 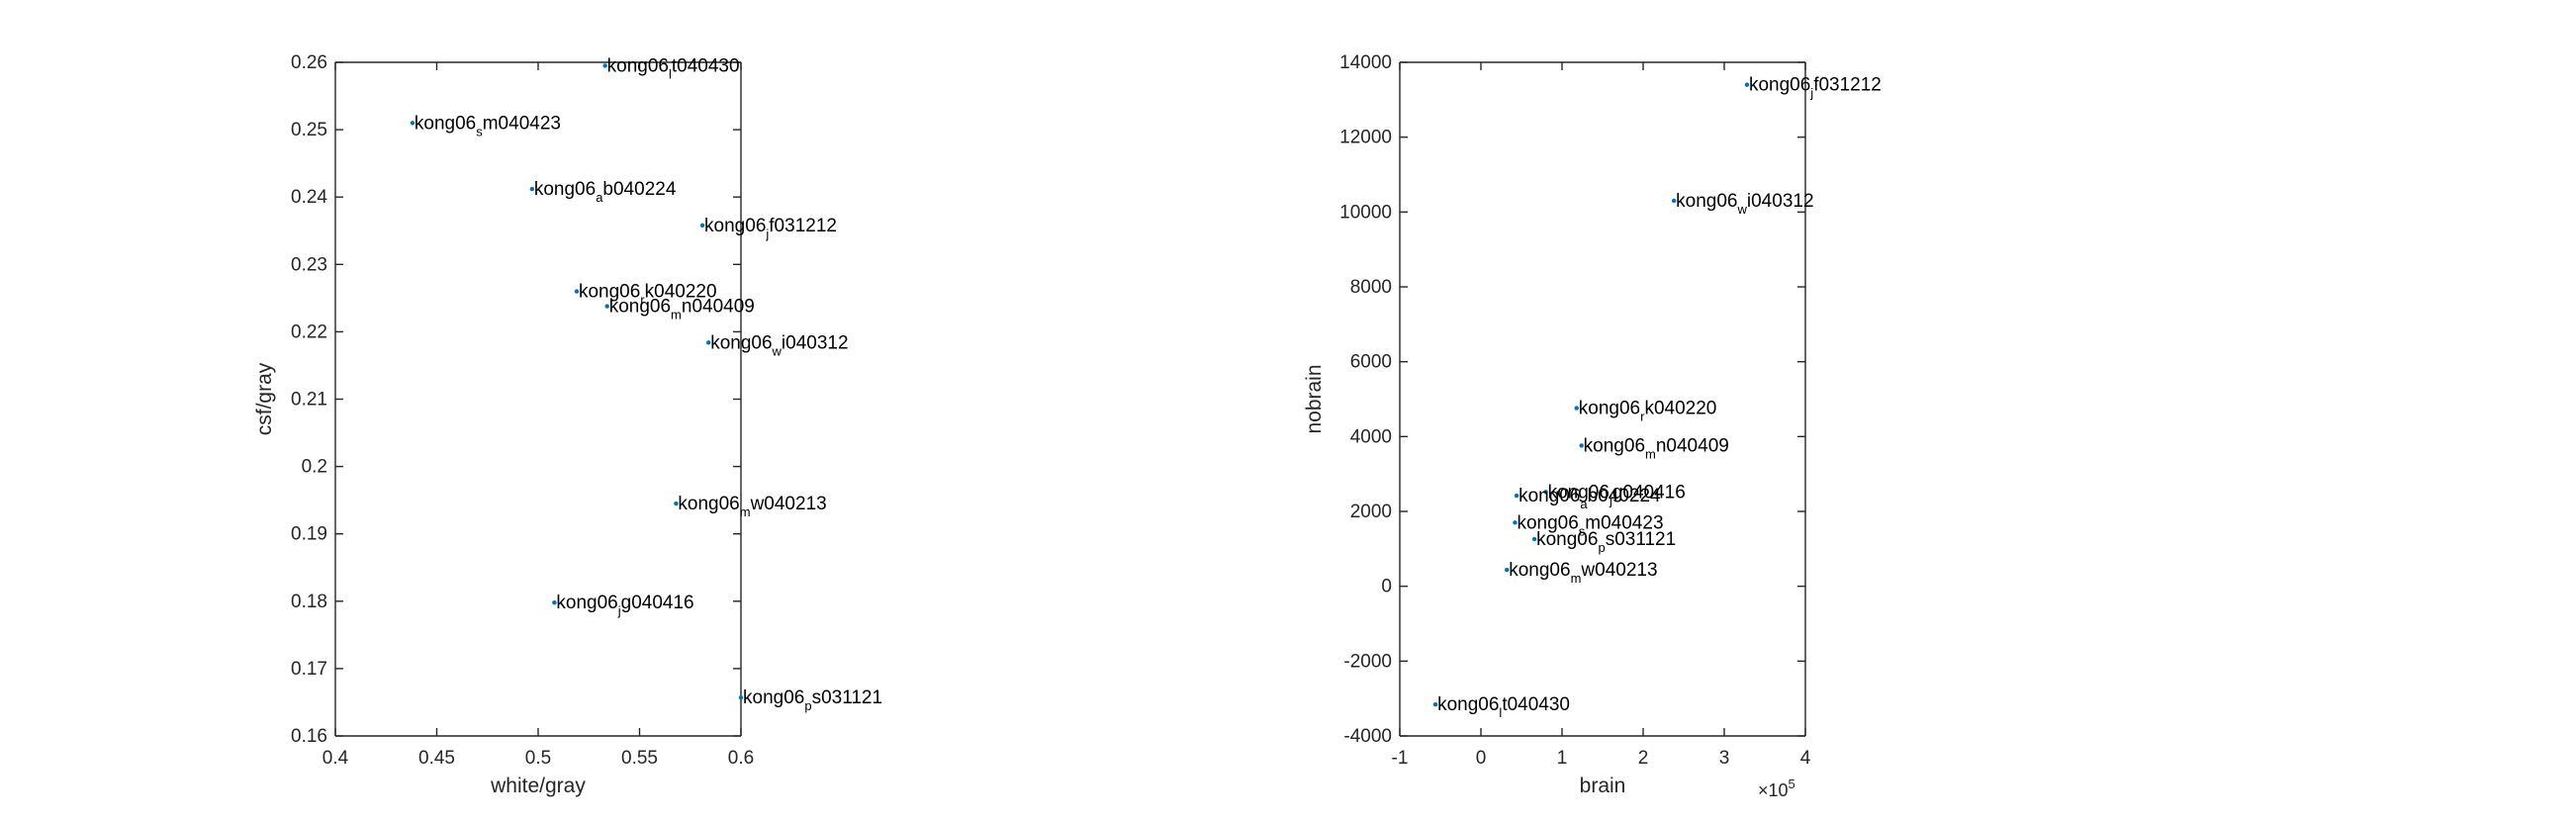 I want to click on y-tick-label: 0.17, so click(x=309, y=669).